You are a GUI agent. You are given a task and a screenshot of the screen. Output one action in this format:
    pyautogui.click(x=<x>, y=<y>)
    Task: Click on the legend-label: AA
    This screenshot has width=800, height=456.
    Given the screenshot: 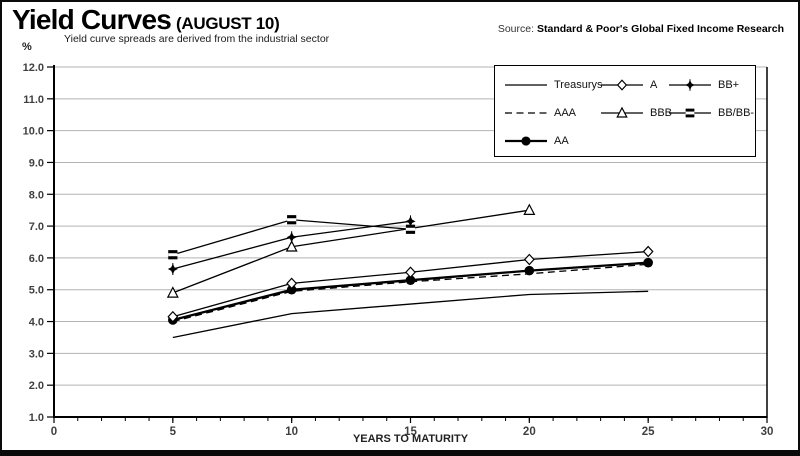 What is the action you would take?
    pyautogui.click(x=561, y=141)
    